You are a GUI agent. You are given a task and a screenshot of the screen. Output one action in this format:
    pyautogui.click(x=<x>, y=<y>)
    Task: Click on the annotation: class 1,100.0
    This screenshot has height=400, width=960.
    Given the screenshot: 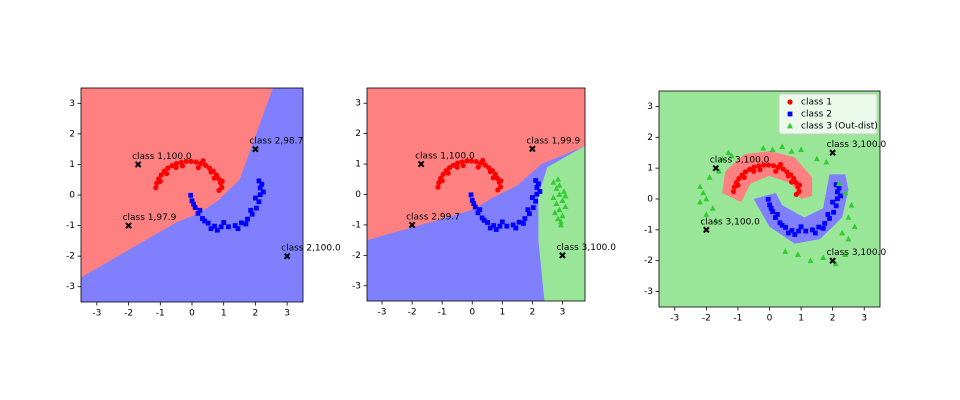 What is the action you would take?
    pyautogui.click(x=445, y=157)
    